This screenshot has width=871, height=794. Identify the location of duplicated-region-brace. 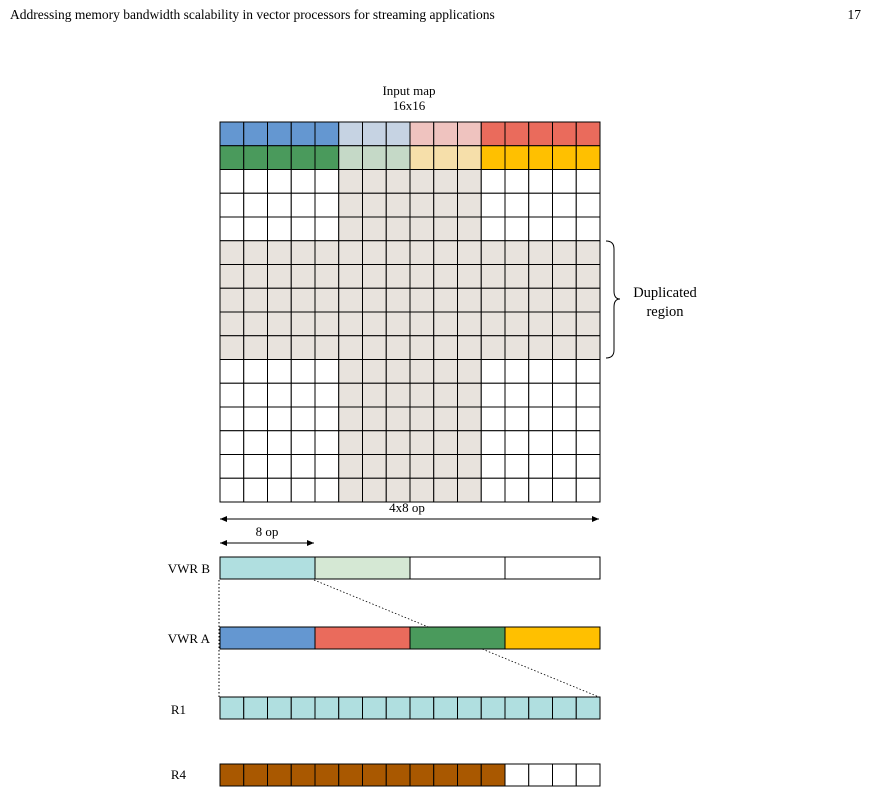
(613, 299).